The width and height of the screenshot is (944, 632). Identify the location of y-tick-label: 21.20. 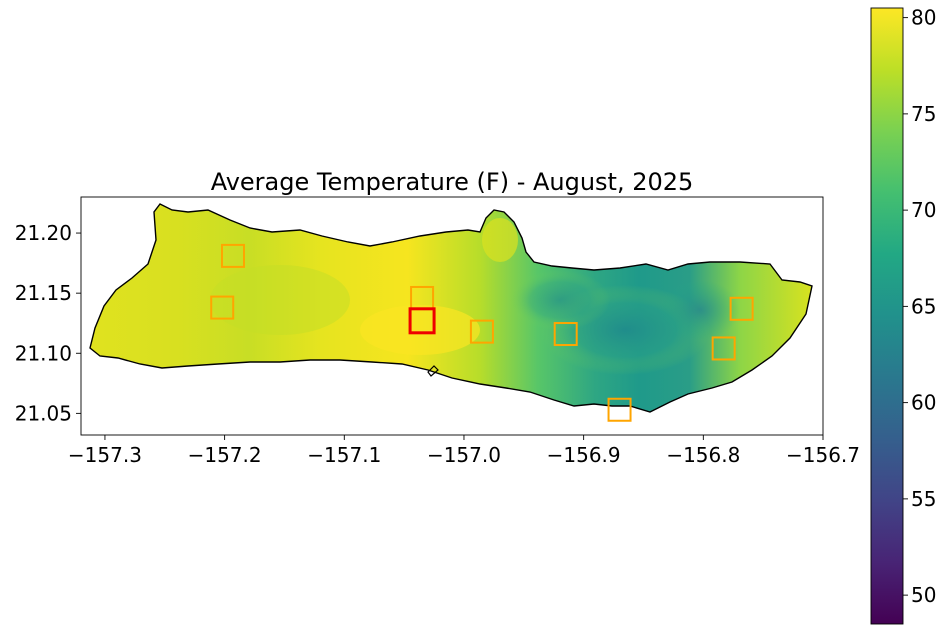
(43, 233).